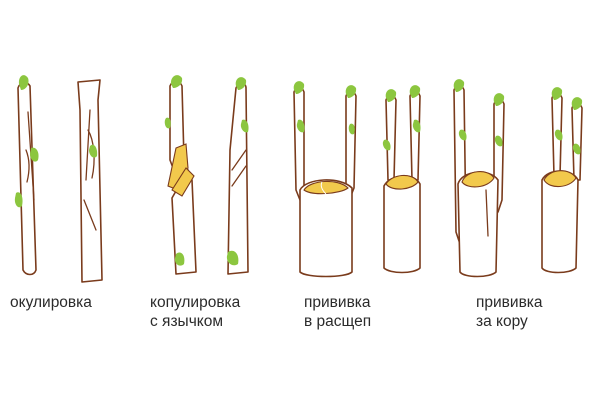 The height and width of the screenshot is (400, 600). I want to click on cleft-scion-right-side-bud, so click(351, 129).